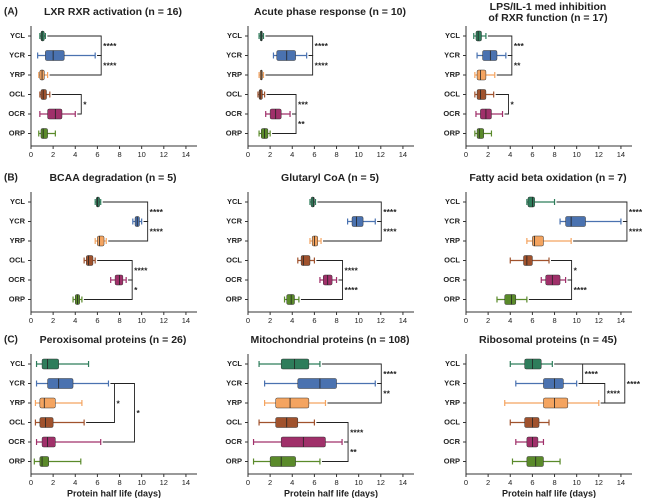  I want to click on chart-title: Fatty acid beta oxidation (n = 7), so click(547, 178).